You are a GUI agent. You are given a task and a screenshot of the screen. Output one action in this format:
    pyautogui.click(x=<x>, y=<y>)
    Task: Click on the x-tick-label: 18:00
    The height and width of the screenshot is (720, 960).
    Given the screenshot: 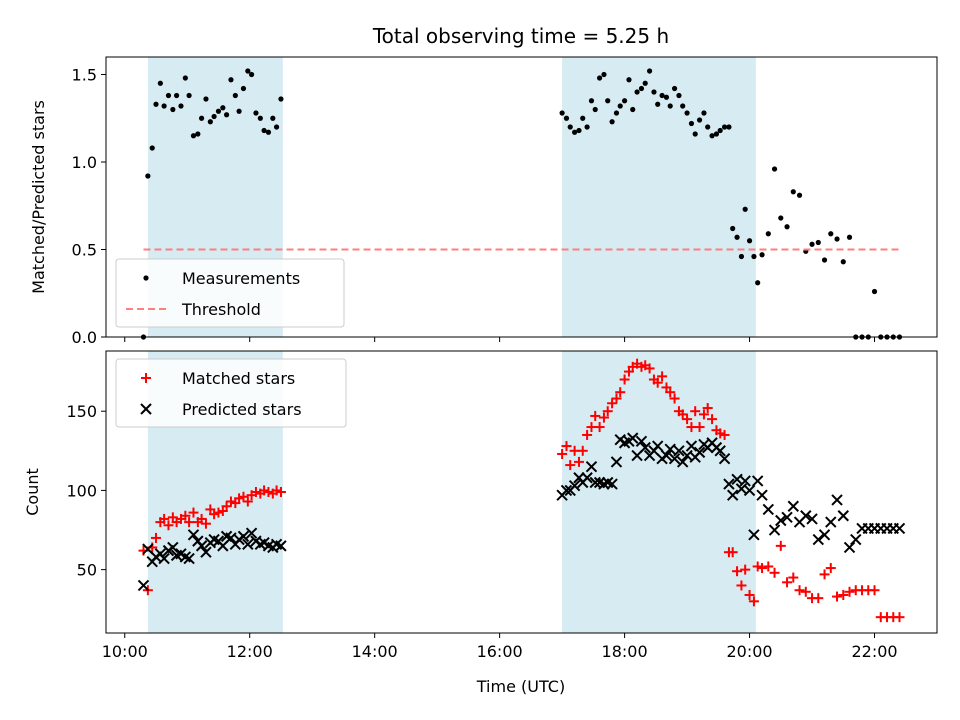 What is the action you would take?
    pyautogui.click(x=625, y=651)
    